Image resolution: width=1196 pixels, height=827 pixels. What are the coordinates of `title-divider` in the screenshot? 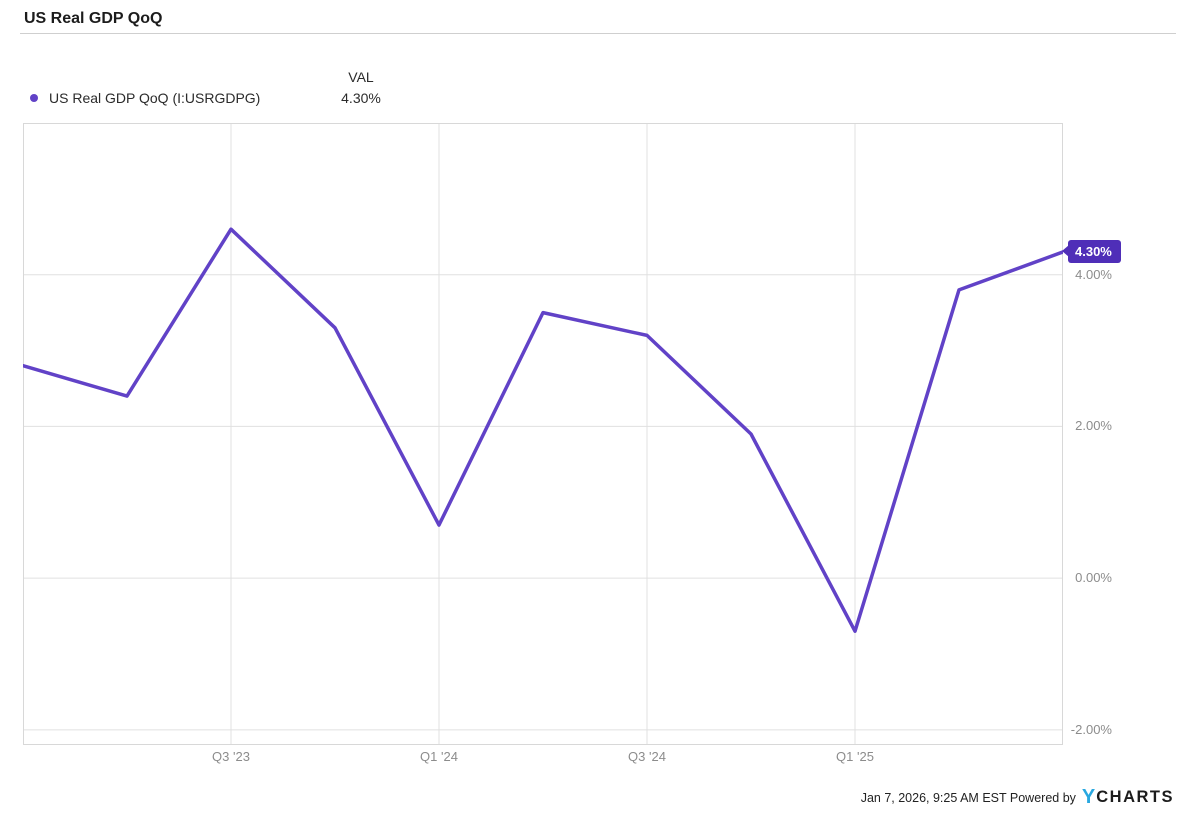 It's located at (598, 33).